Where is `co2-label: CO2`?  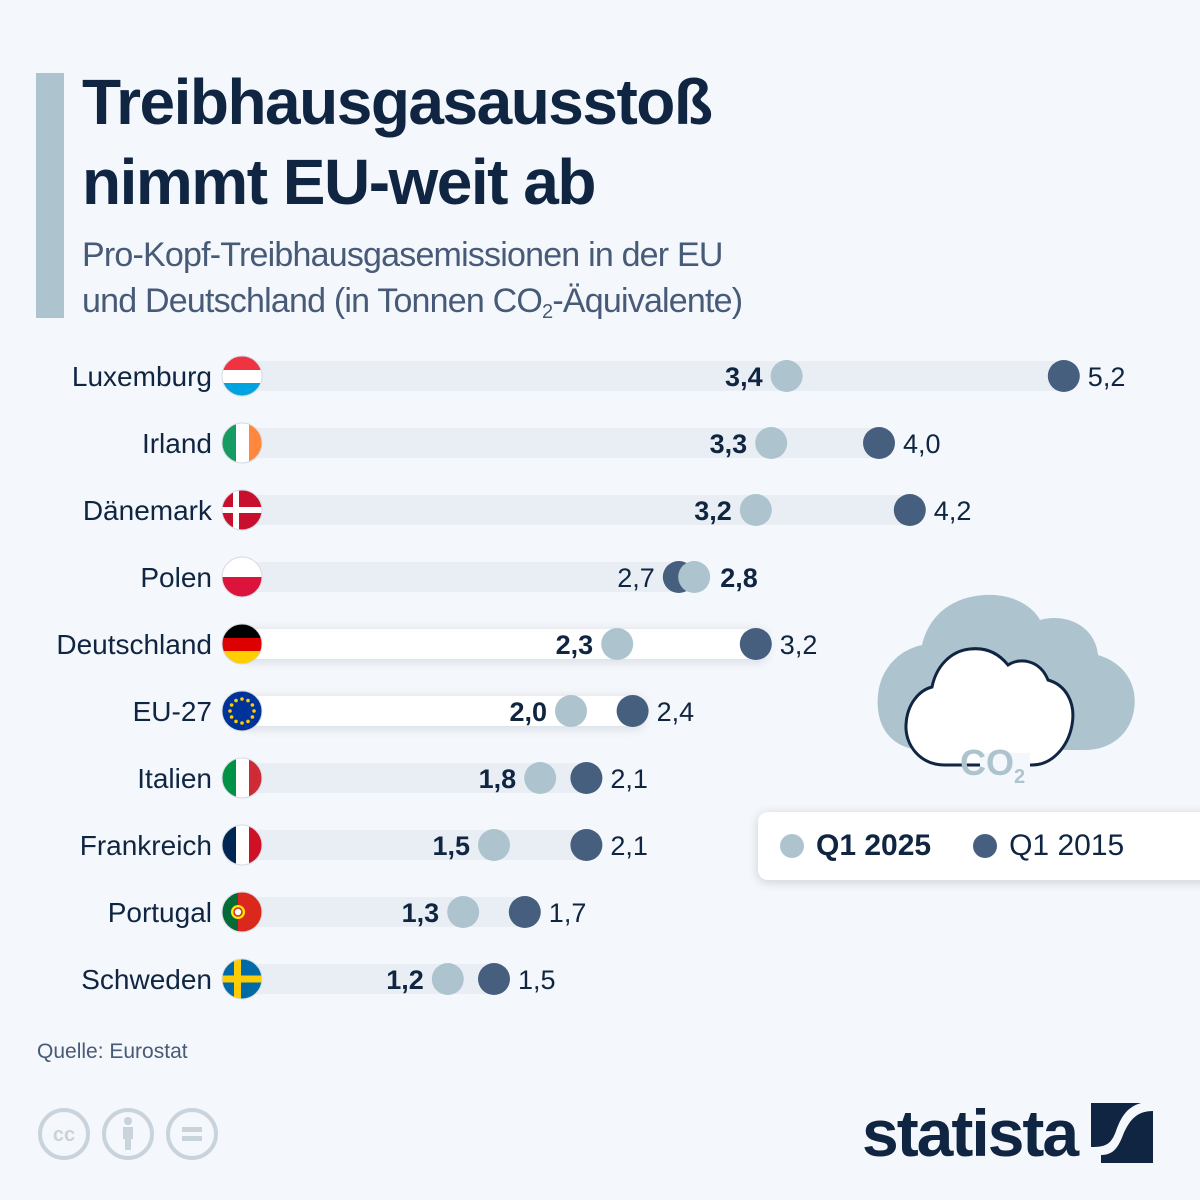
co2-label: CO2 is located at coordinates (992, 765).